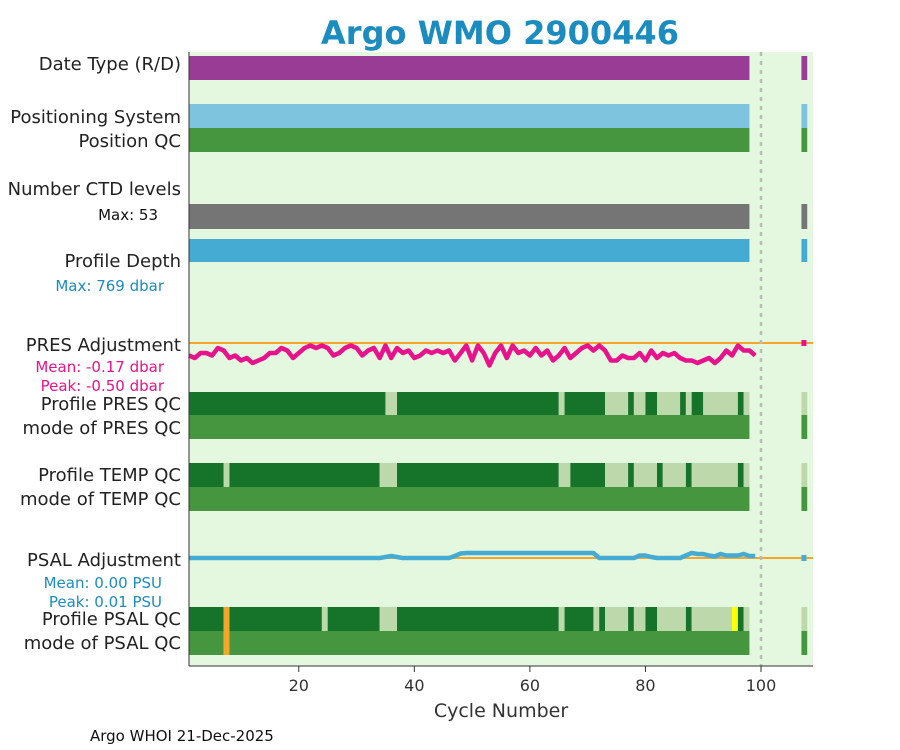 This screenshot has width=900, height=750. What do you see at coordinates (109, 475) in the screenshot?
I see `row-label-profile-temp-qc: Profile TEMP QC` at bounding box center [109, 475].